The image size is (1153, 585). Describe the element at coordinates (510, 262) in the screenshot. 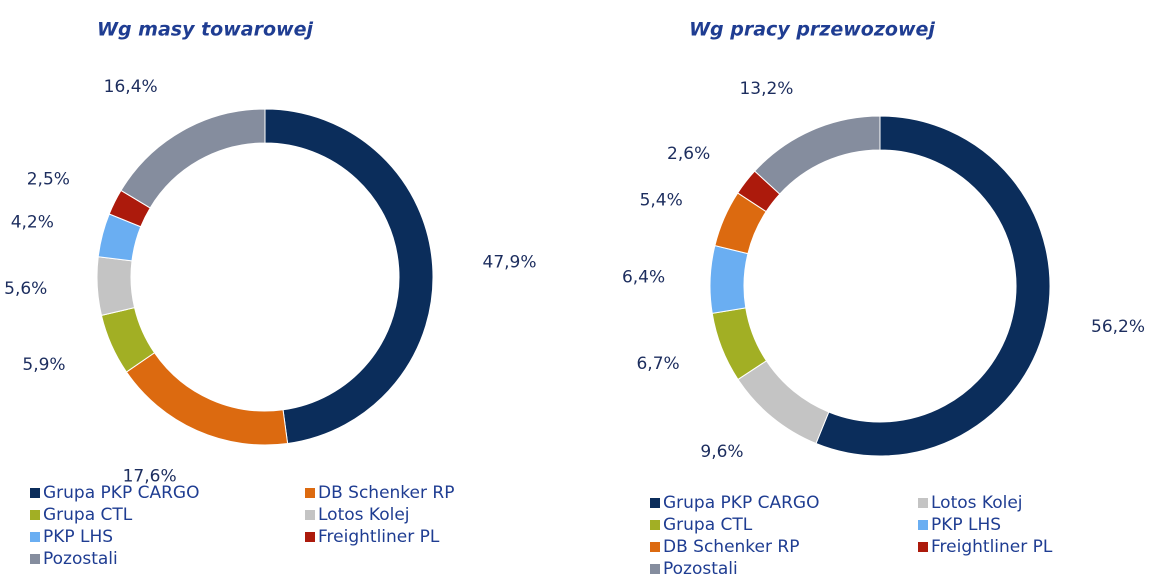

I see `data-label: 47,9%` at that location.